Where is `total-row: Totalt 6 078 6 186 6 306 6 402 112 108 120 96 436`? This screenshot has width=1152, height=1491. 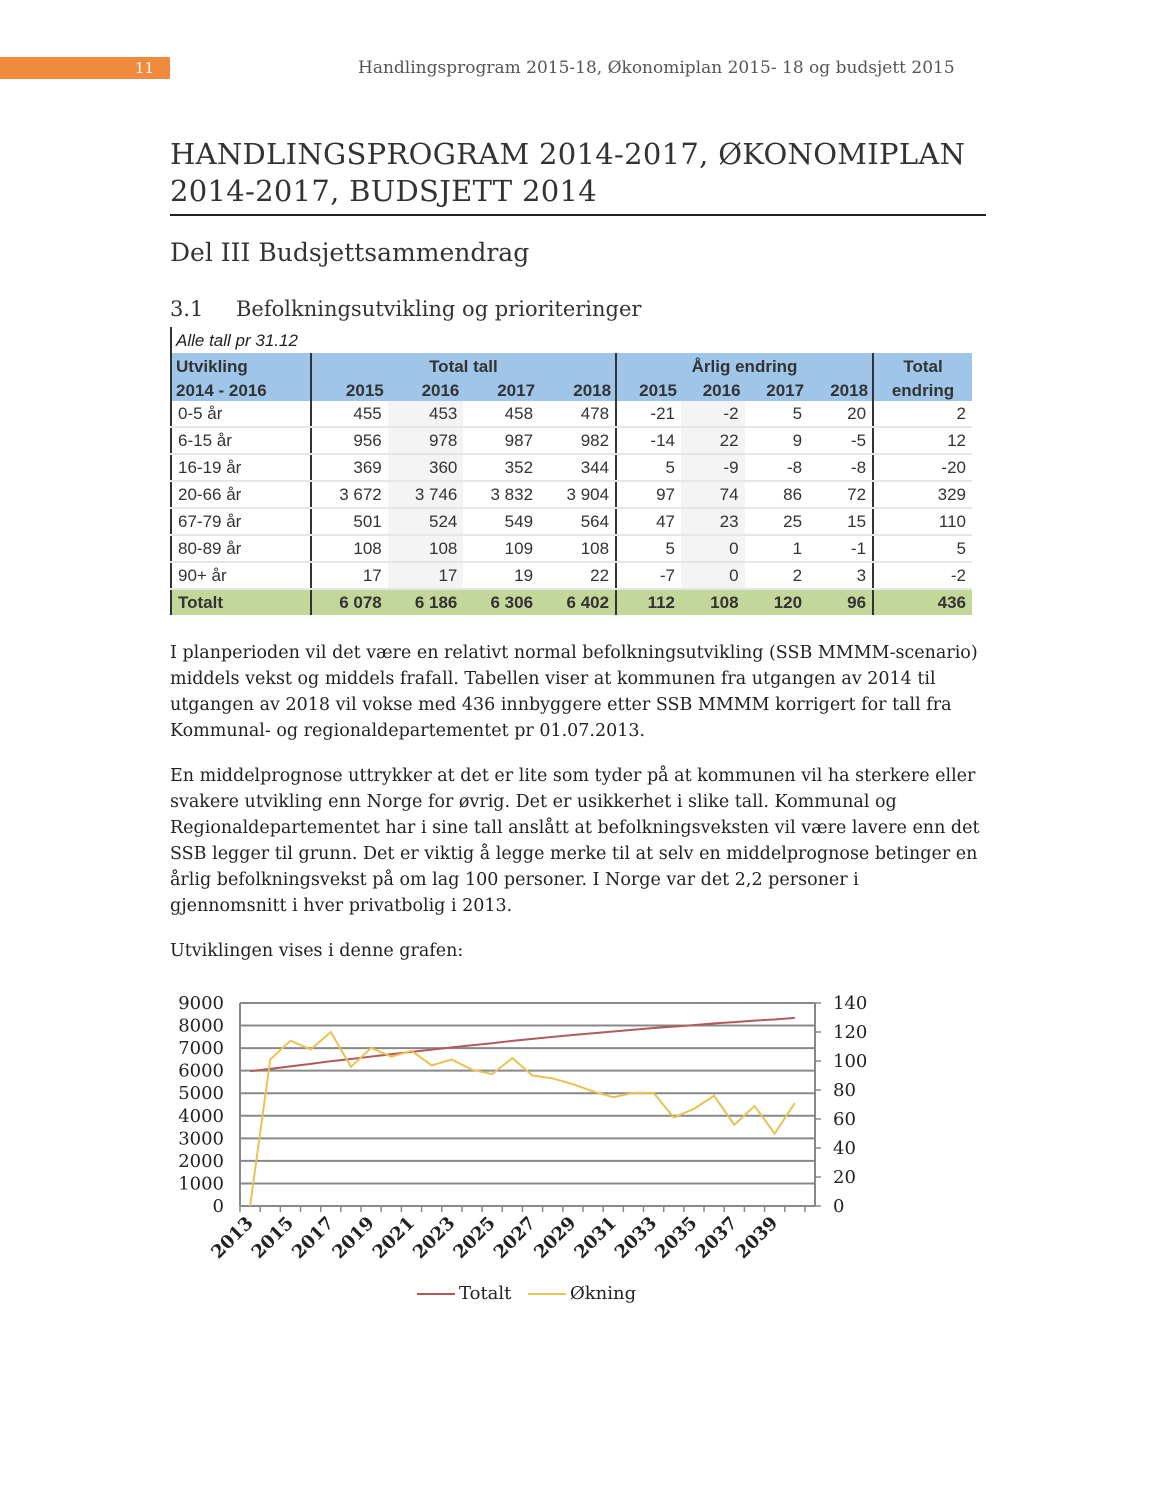
total-row: Totalt 6 078 6 186 6 306 6 402 112 108 120 96 436 is located at coordinates (571, 602).